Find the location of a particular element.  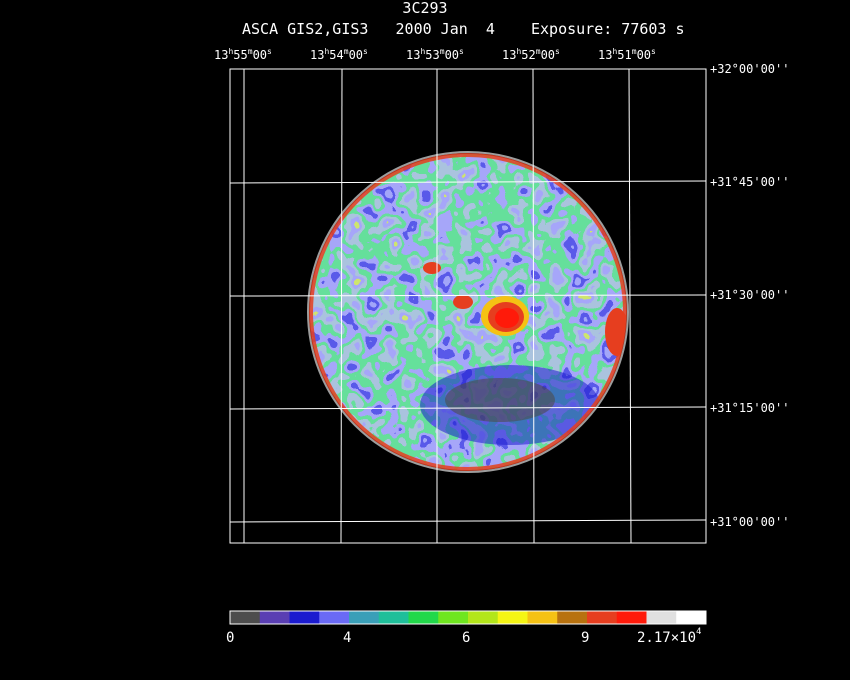

dec-label: +31°45'00'' is located at coordinates (750, 182).